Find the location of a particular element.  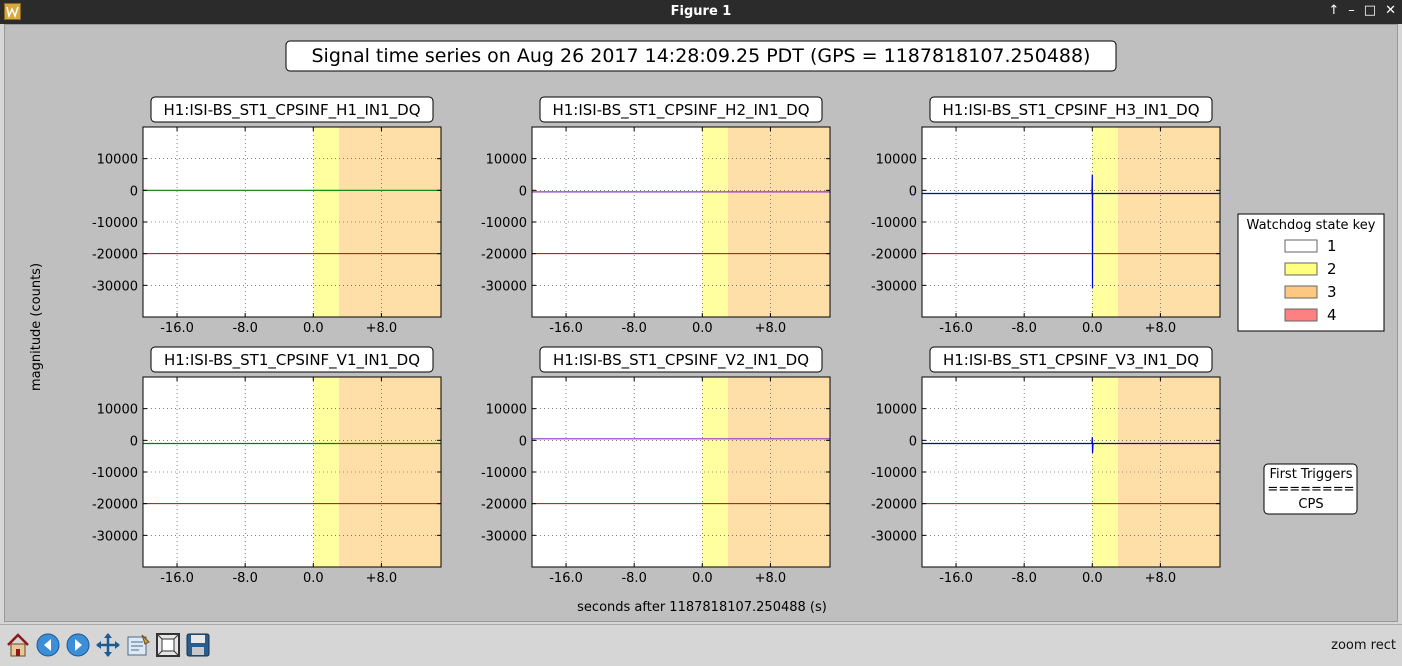

toolbar-status: zoom rect is located at coordinates (1363, 645).